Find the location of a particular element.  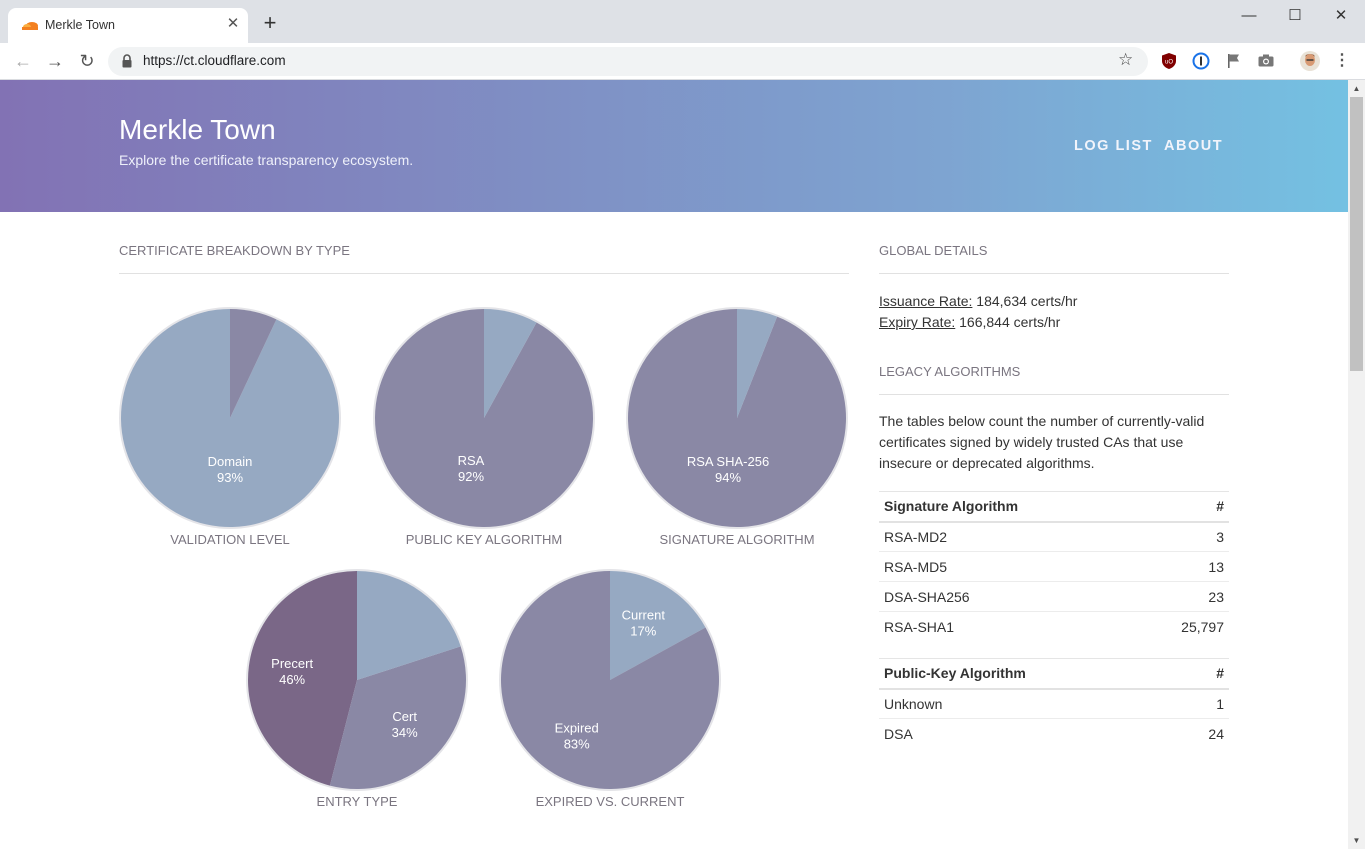

legacy-algorithms-heading: LEGACY ALGORITHMS is located at coordinates (950, 371).